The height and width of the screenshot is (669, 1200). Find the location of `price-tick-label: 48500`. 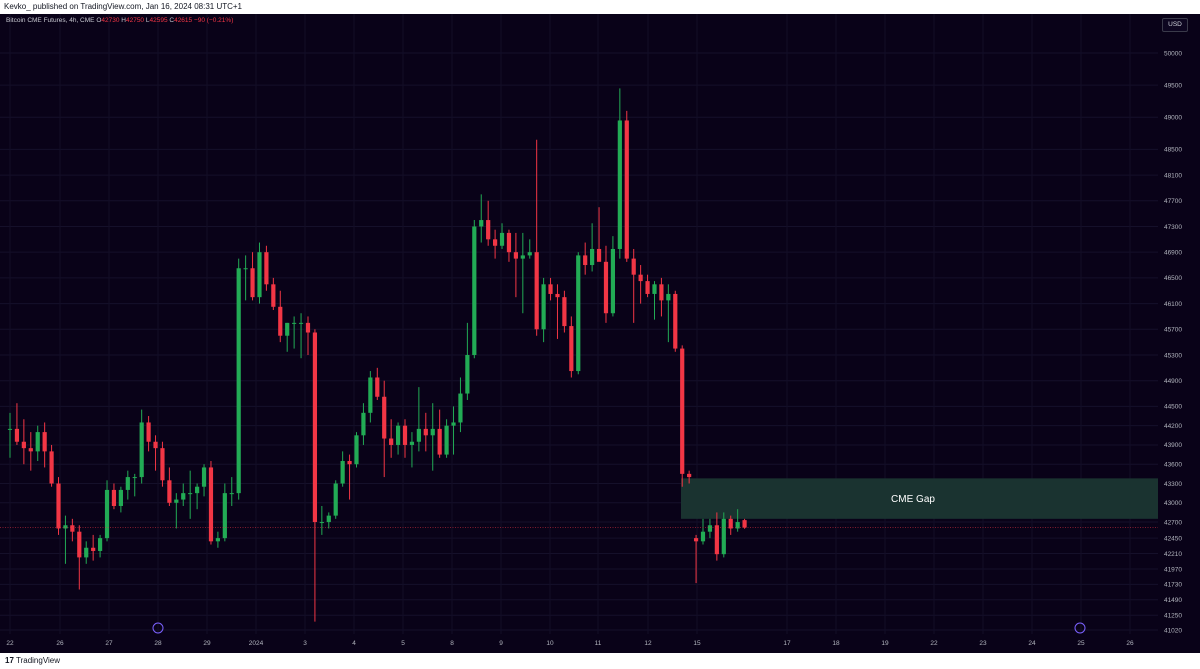

price-tick-label: 48500 is located at coordinates (1173, 150).